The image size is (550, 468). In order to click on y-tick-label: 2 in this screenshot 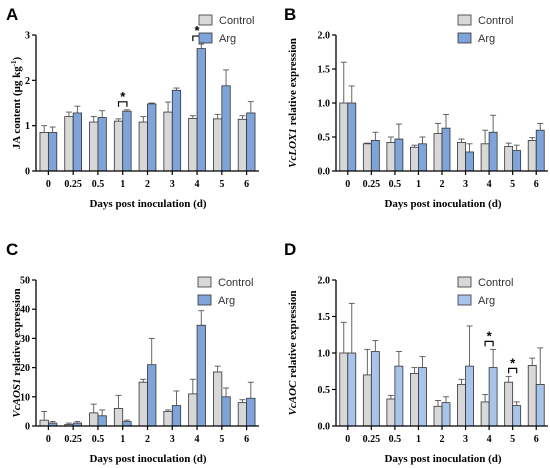, I will do `click(27, 81)`.